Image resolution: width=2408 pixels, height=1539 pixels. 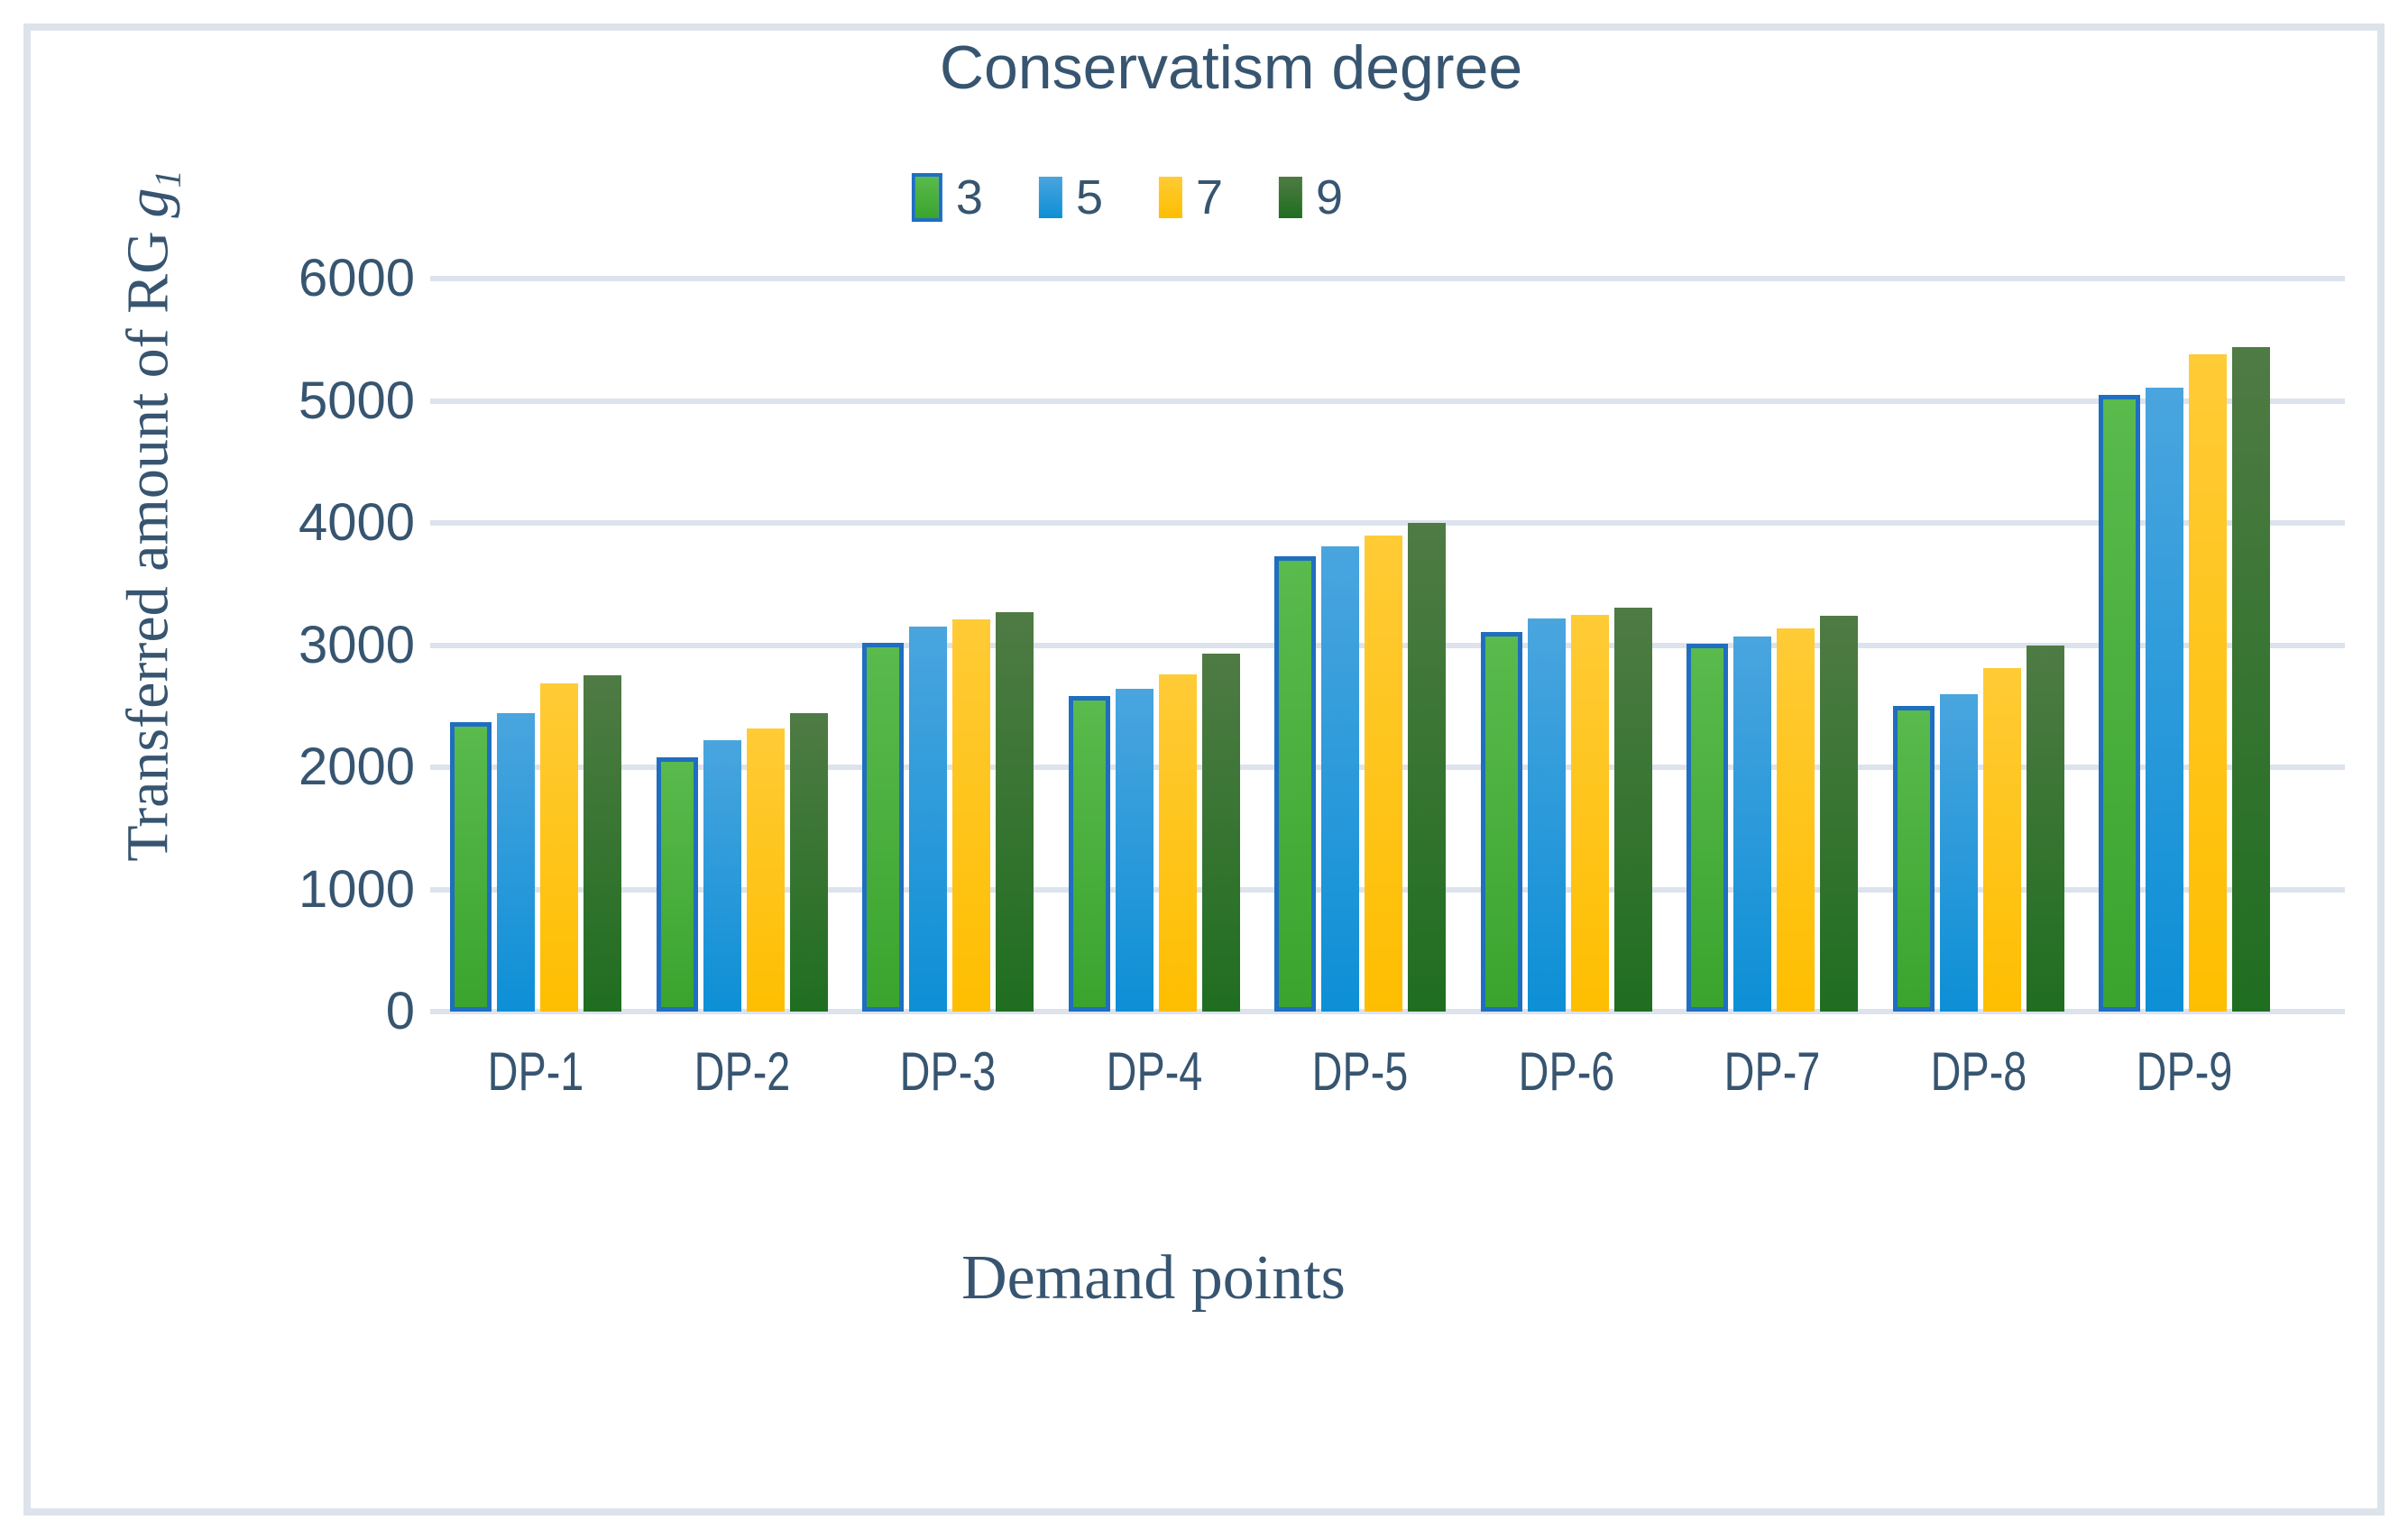 I want to click on chart-title: Conservatism degree, so click(x=1231, y=67).